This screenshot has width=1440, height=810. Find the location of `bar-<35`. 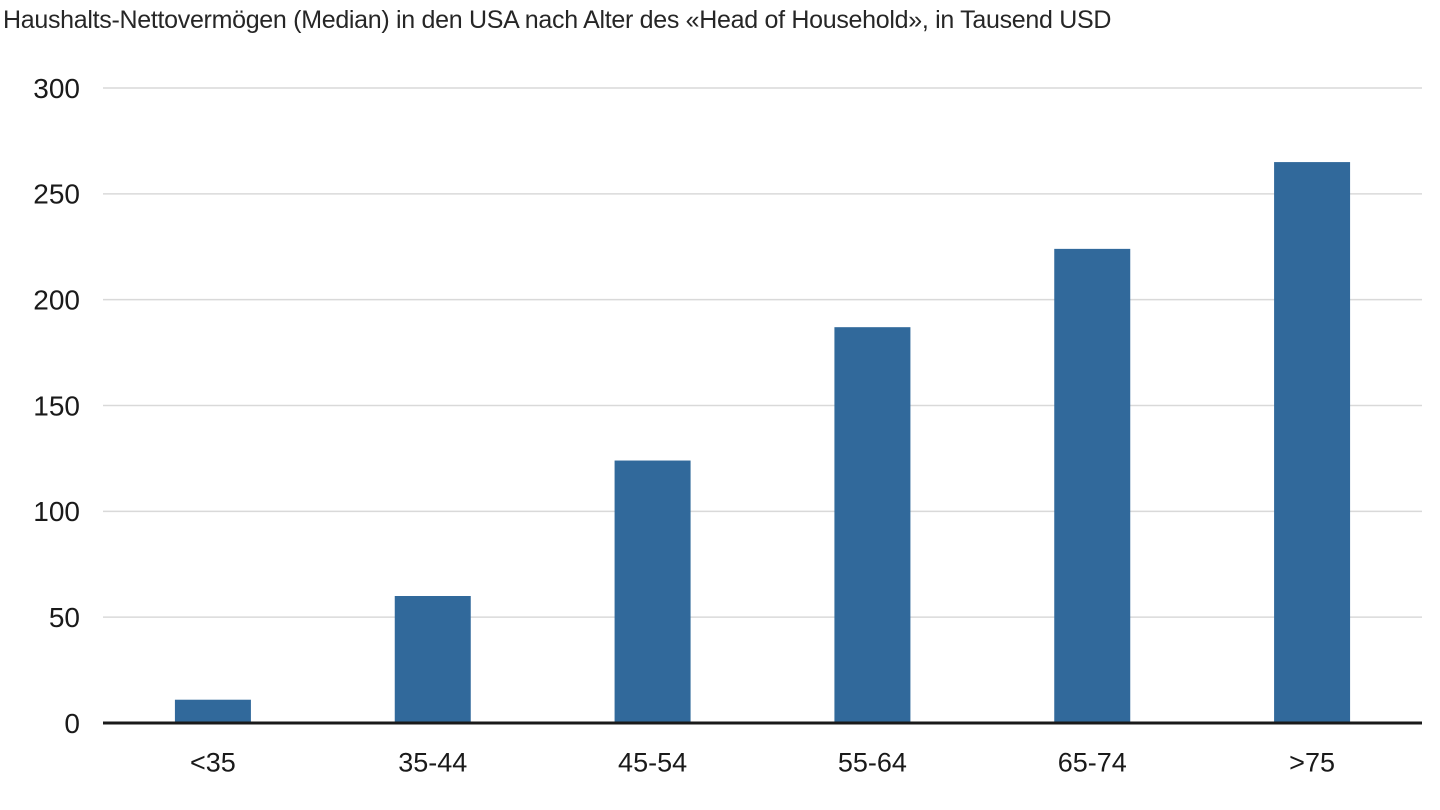

bar-<35 is located at coordinates (212, 711).